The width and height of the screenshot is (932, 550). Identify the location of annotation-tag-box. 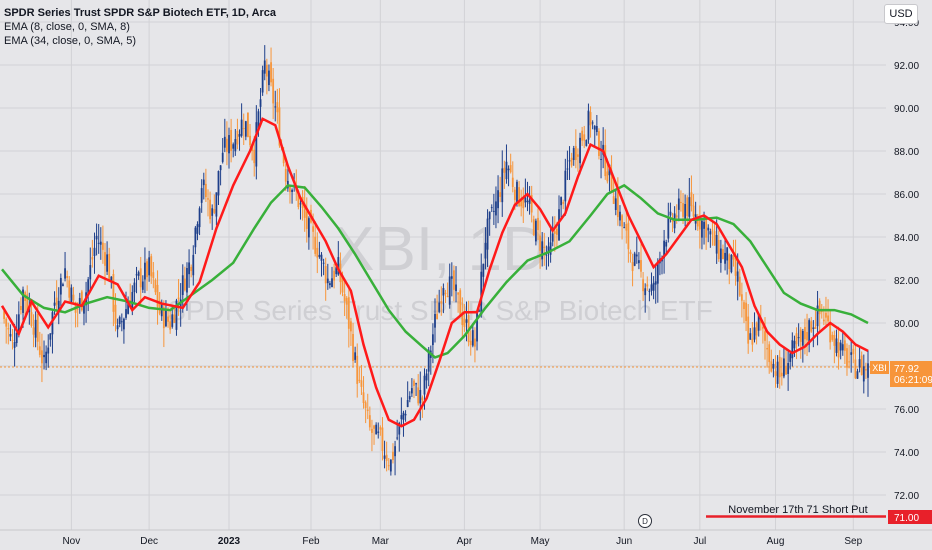
(910, 517).